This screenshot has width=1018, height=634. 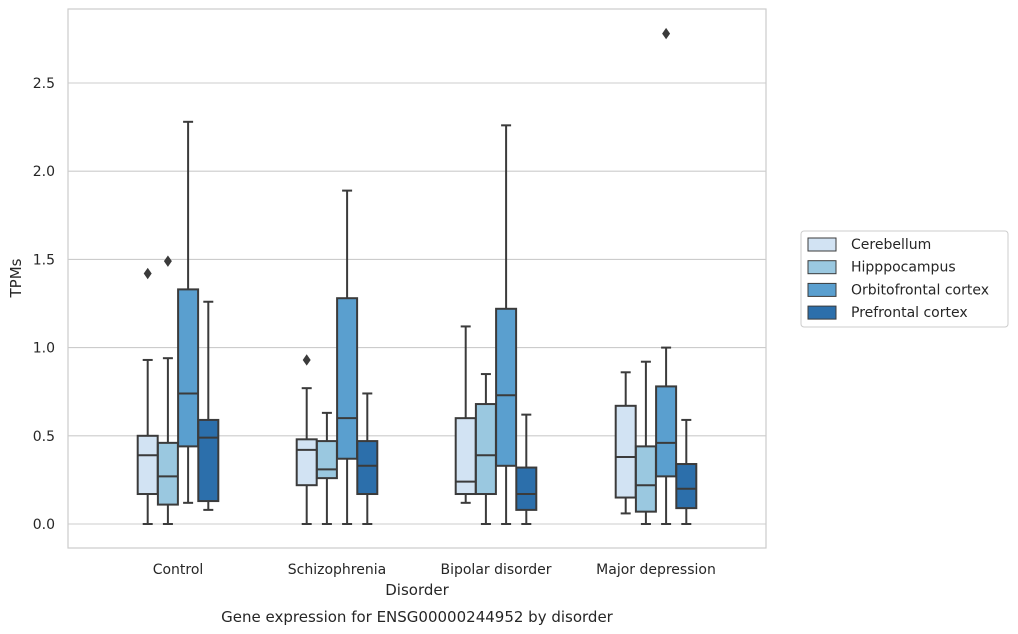 What do you see at coordinates (44, 172) in the screenshot?
I see `y-tick-label: 2.0` at bounding box center [44, 172].